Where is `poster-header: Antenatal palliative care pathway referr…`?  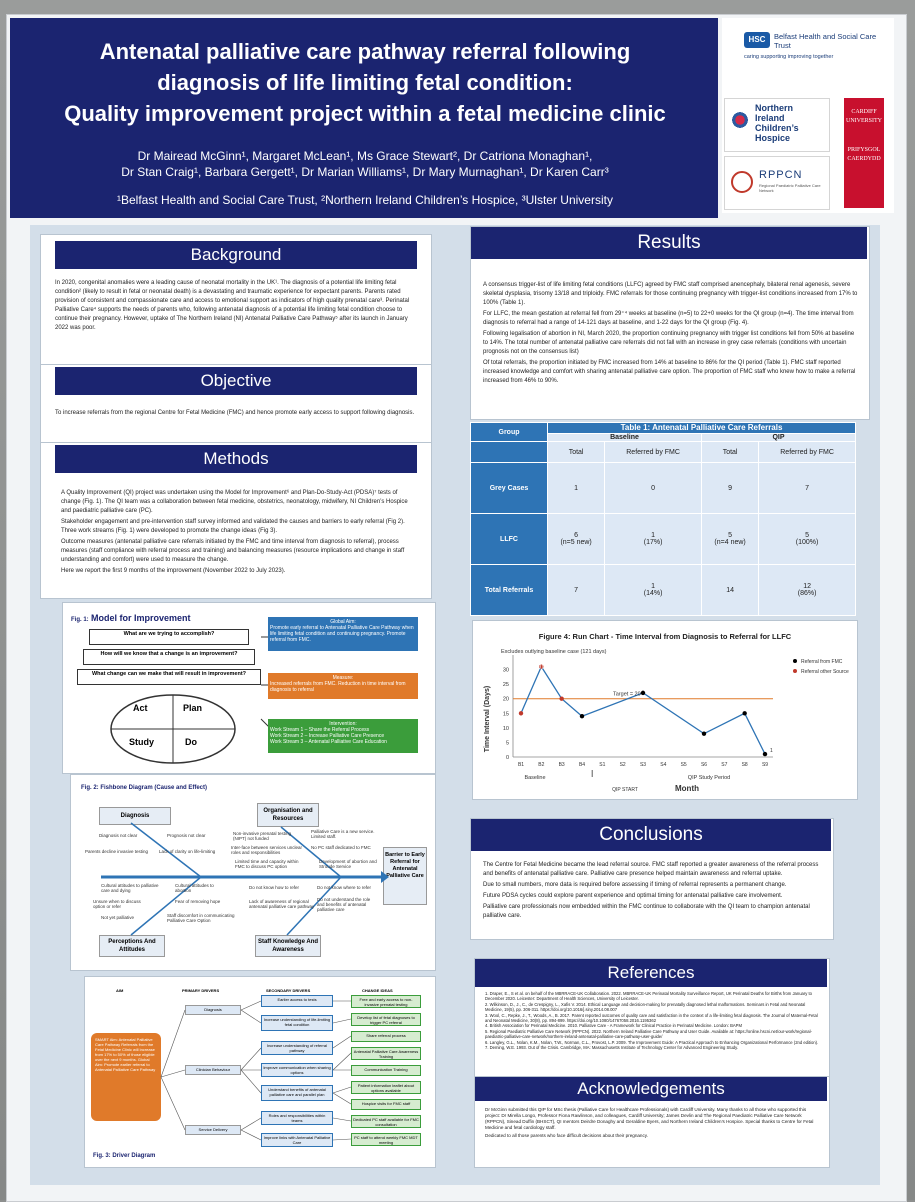
poster-header: Antenatal palliative care pathway referr… is located at coordinates (364, 118).